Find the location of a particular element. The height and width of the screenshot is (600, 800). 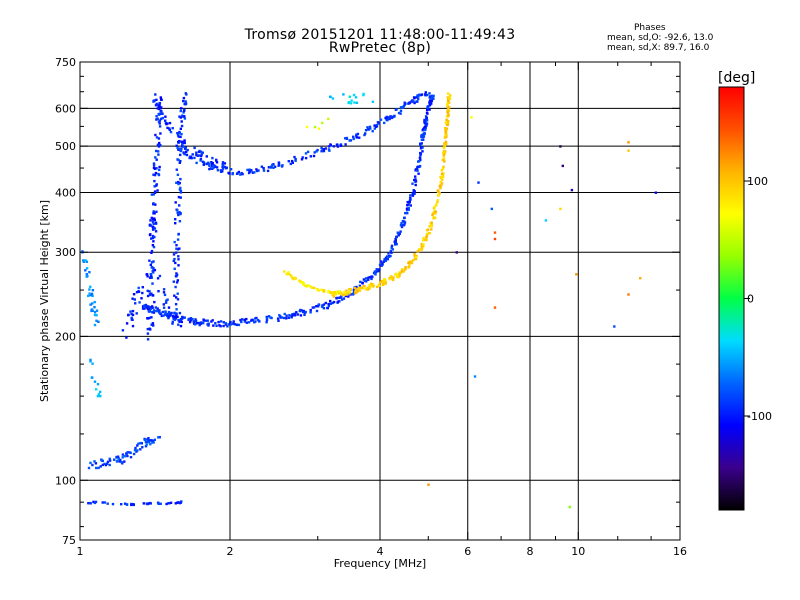

y-tick-label: 750 is located at coordinates (65, 62).